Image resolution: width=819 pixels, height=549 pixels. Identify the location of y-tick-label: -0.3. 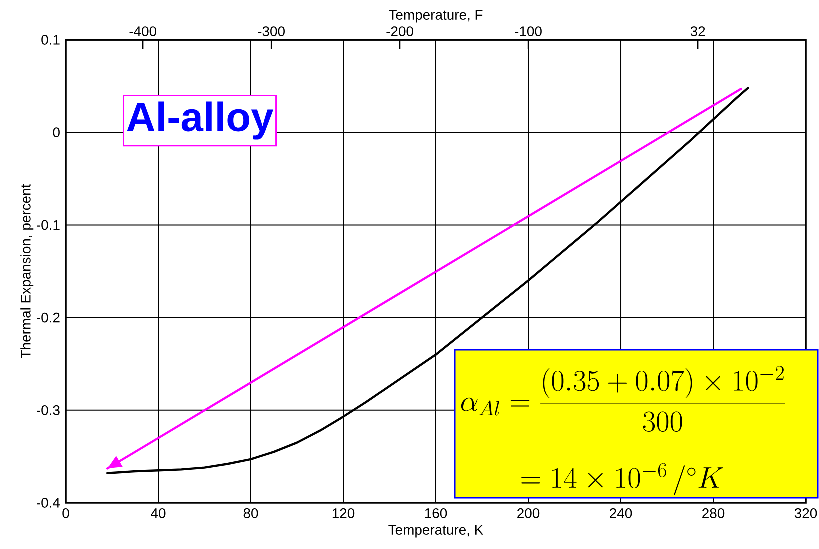
(48, 410).